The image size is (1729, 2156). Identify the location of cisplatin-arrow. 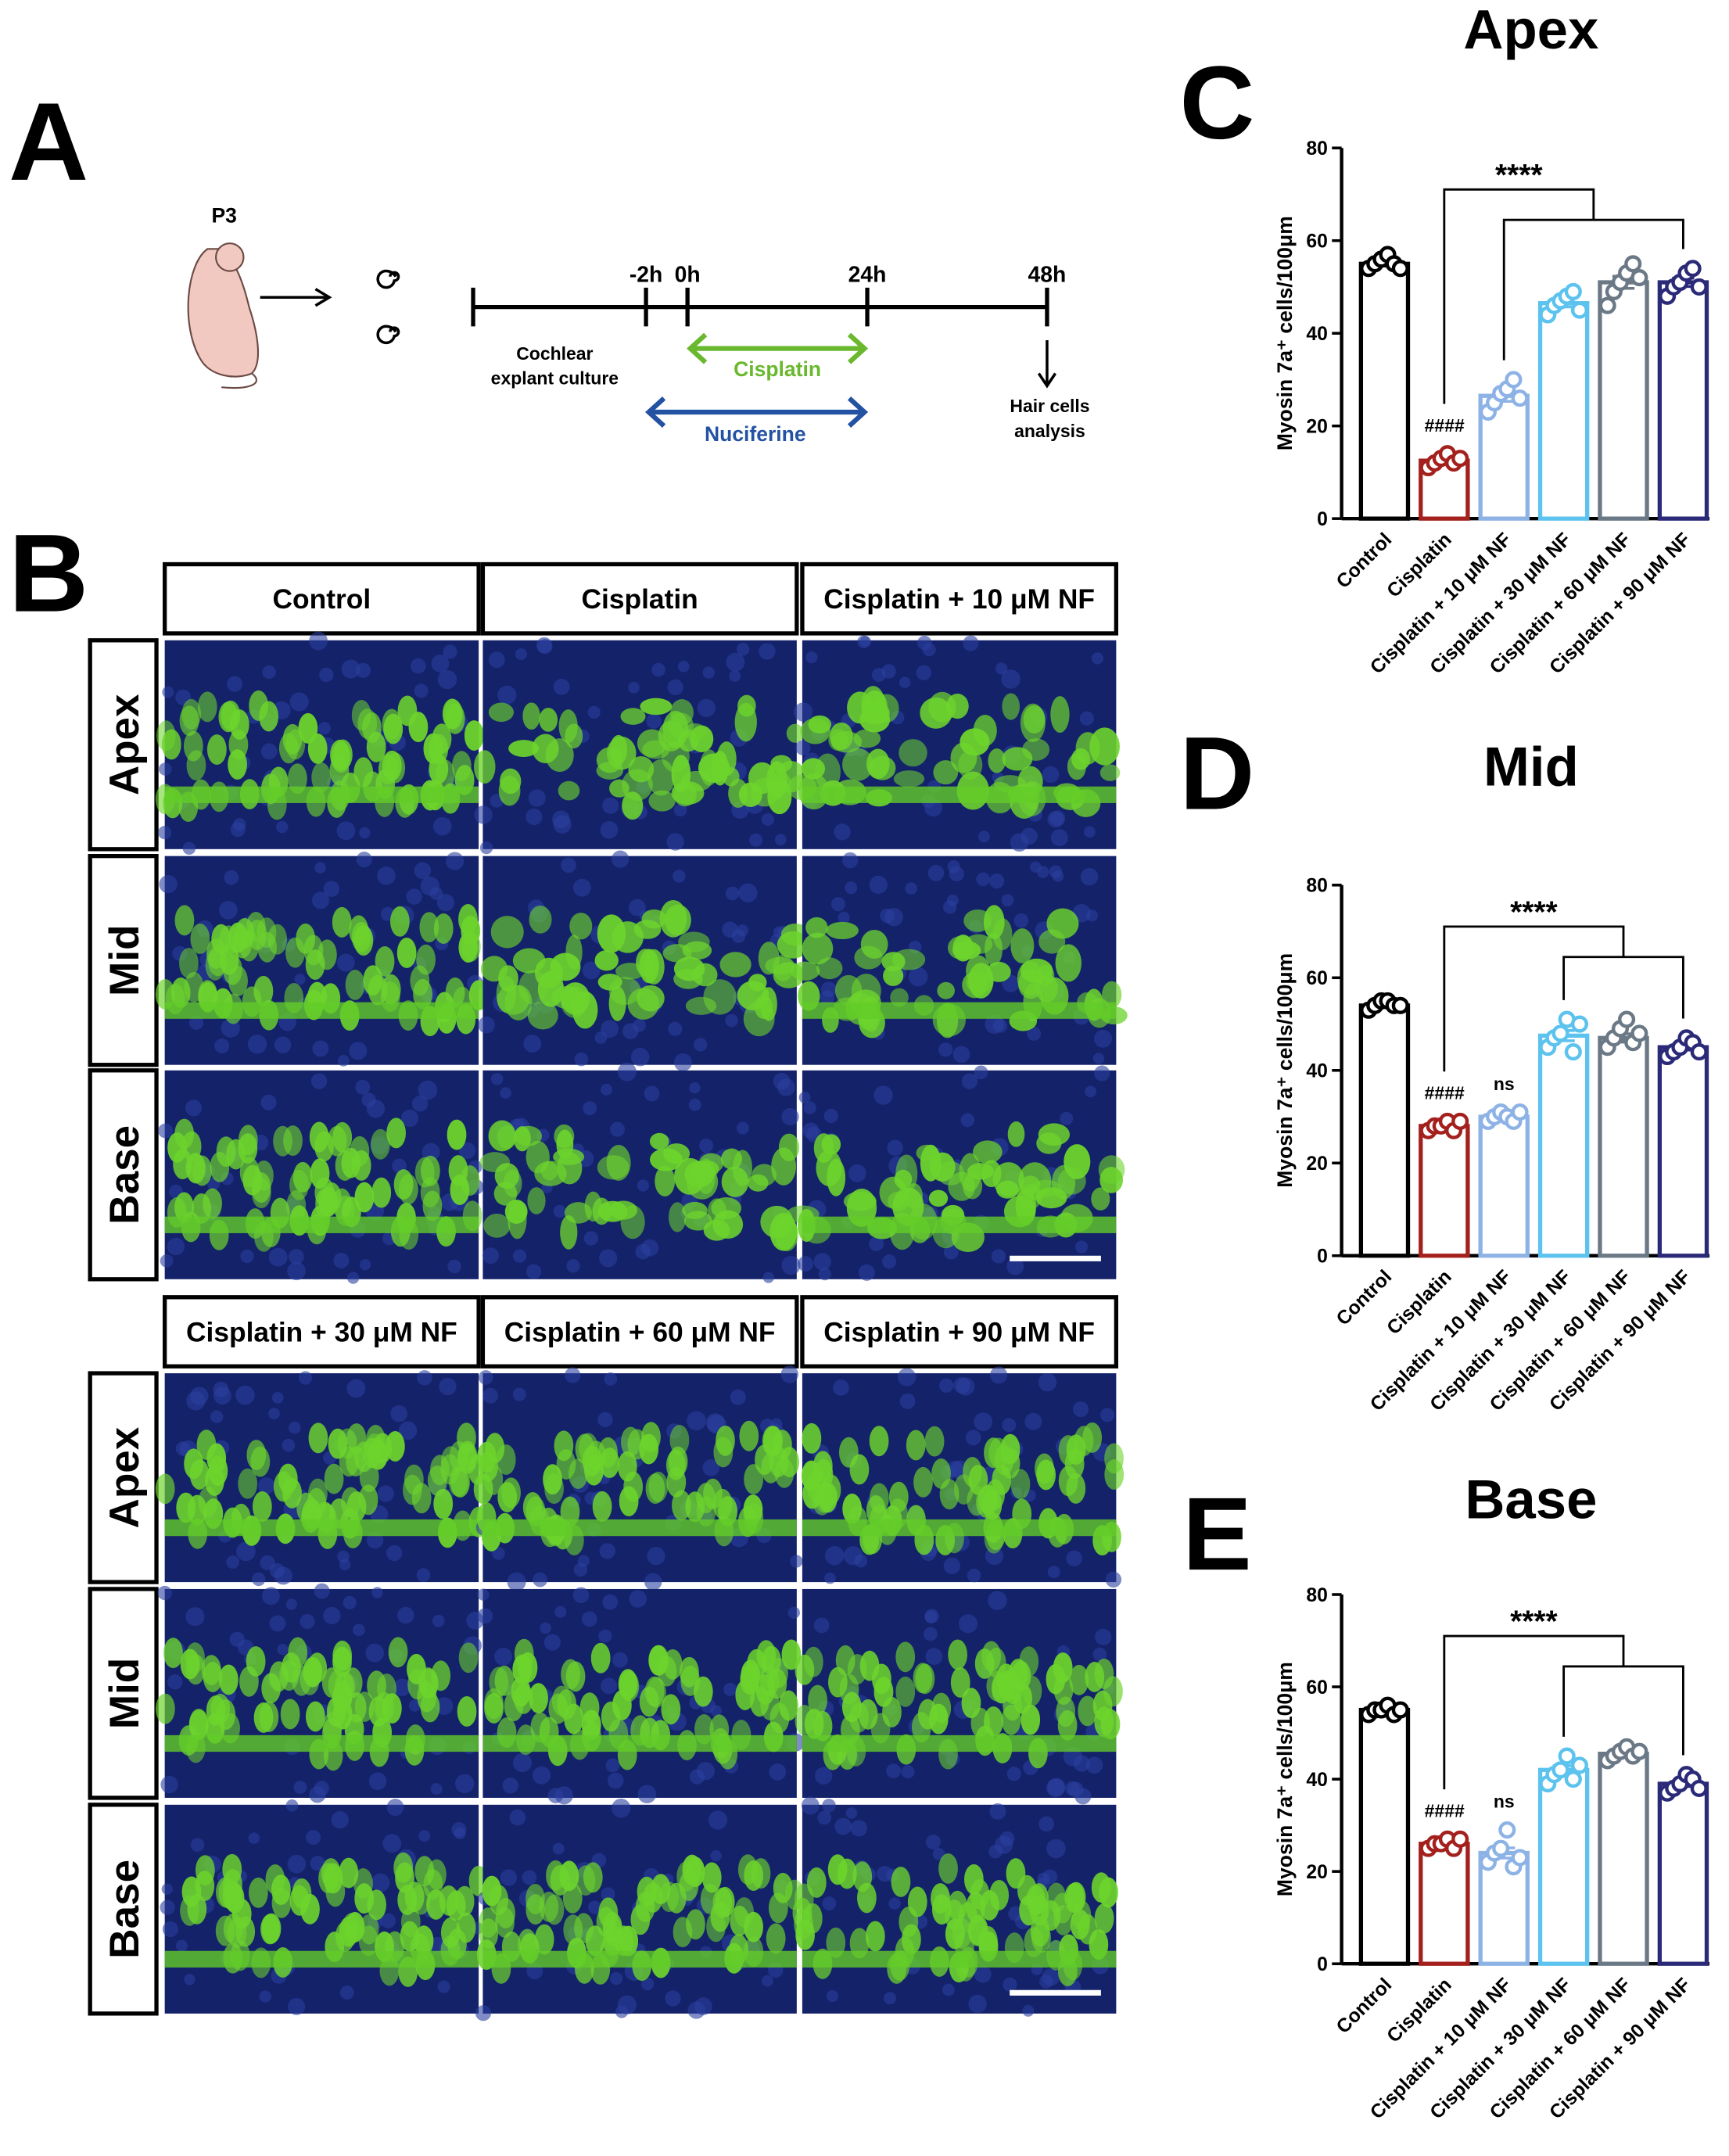
(778, 348).